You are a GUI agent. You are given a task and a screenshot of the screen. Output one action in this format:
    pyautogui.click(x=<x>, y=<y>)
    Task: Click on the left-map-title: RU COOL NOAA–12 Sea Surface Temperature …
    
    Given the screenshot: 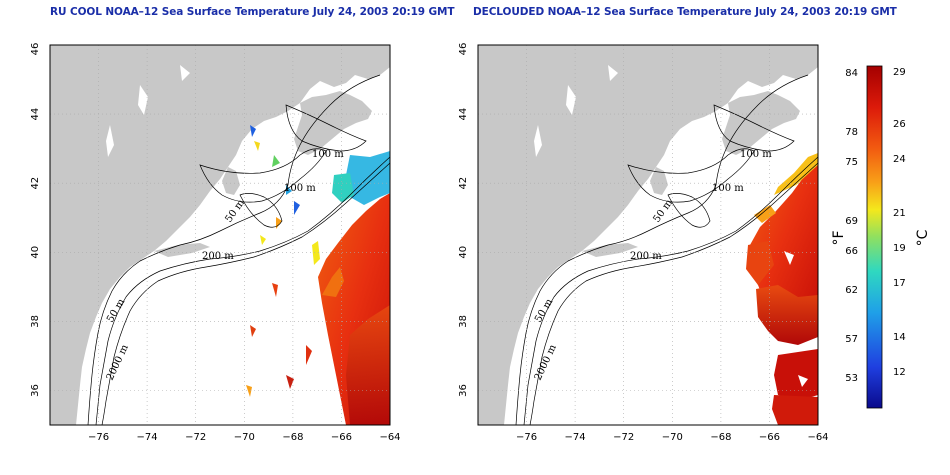 What is the action you would take?
    pyautogui.click(x=252, y=12)
    